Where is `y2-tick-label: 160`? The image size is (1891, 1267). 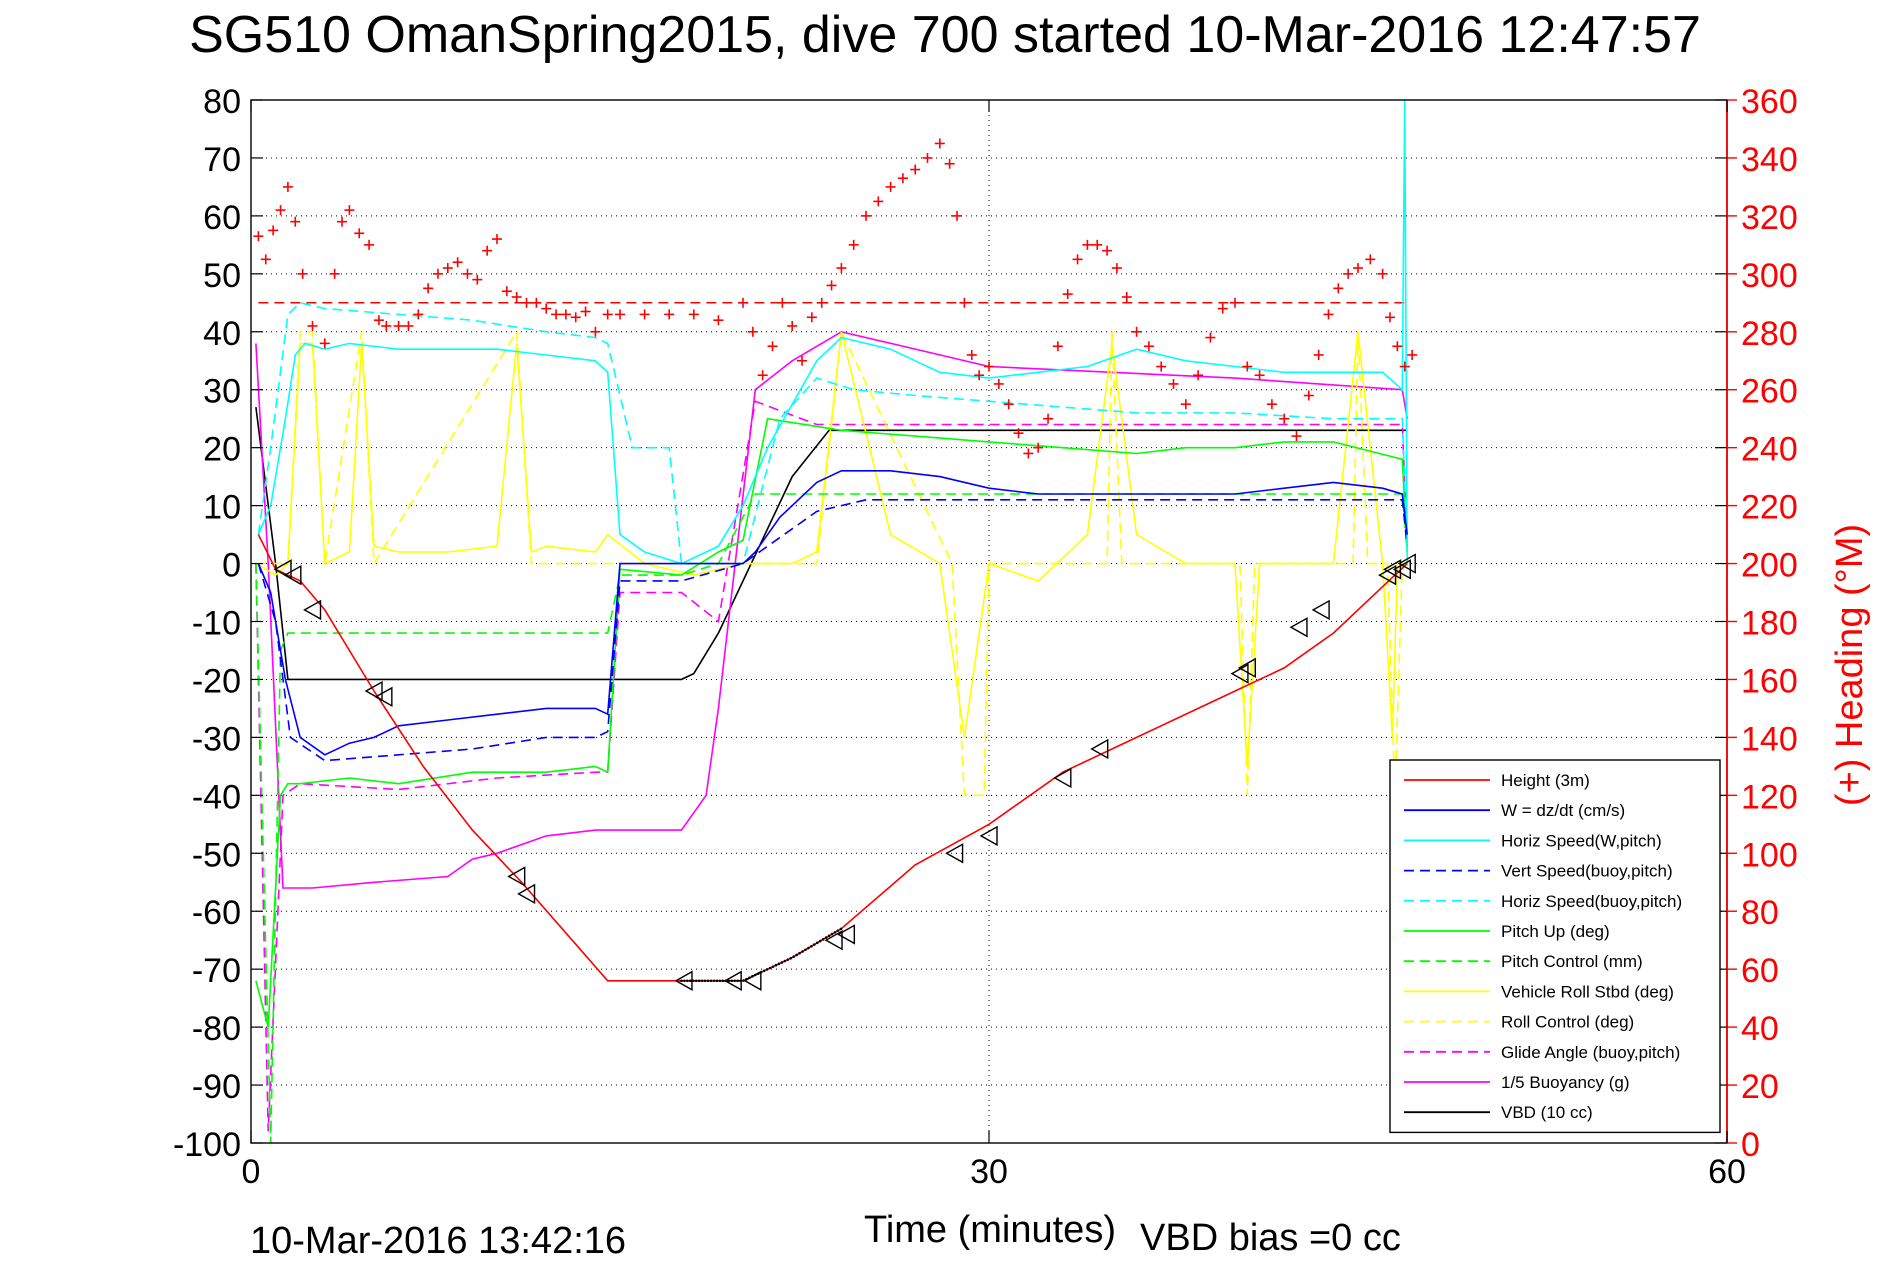 y2-tick-label: 160 is located at coordinates (1769, 681).